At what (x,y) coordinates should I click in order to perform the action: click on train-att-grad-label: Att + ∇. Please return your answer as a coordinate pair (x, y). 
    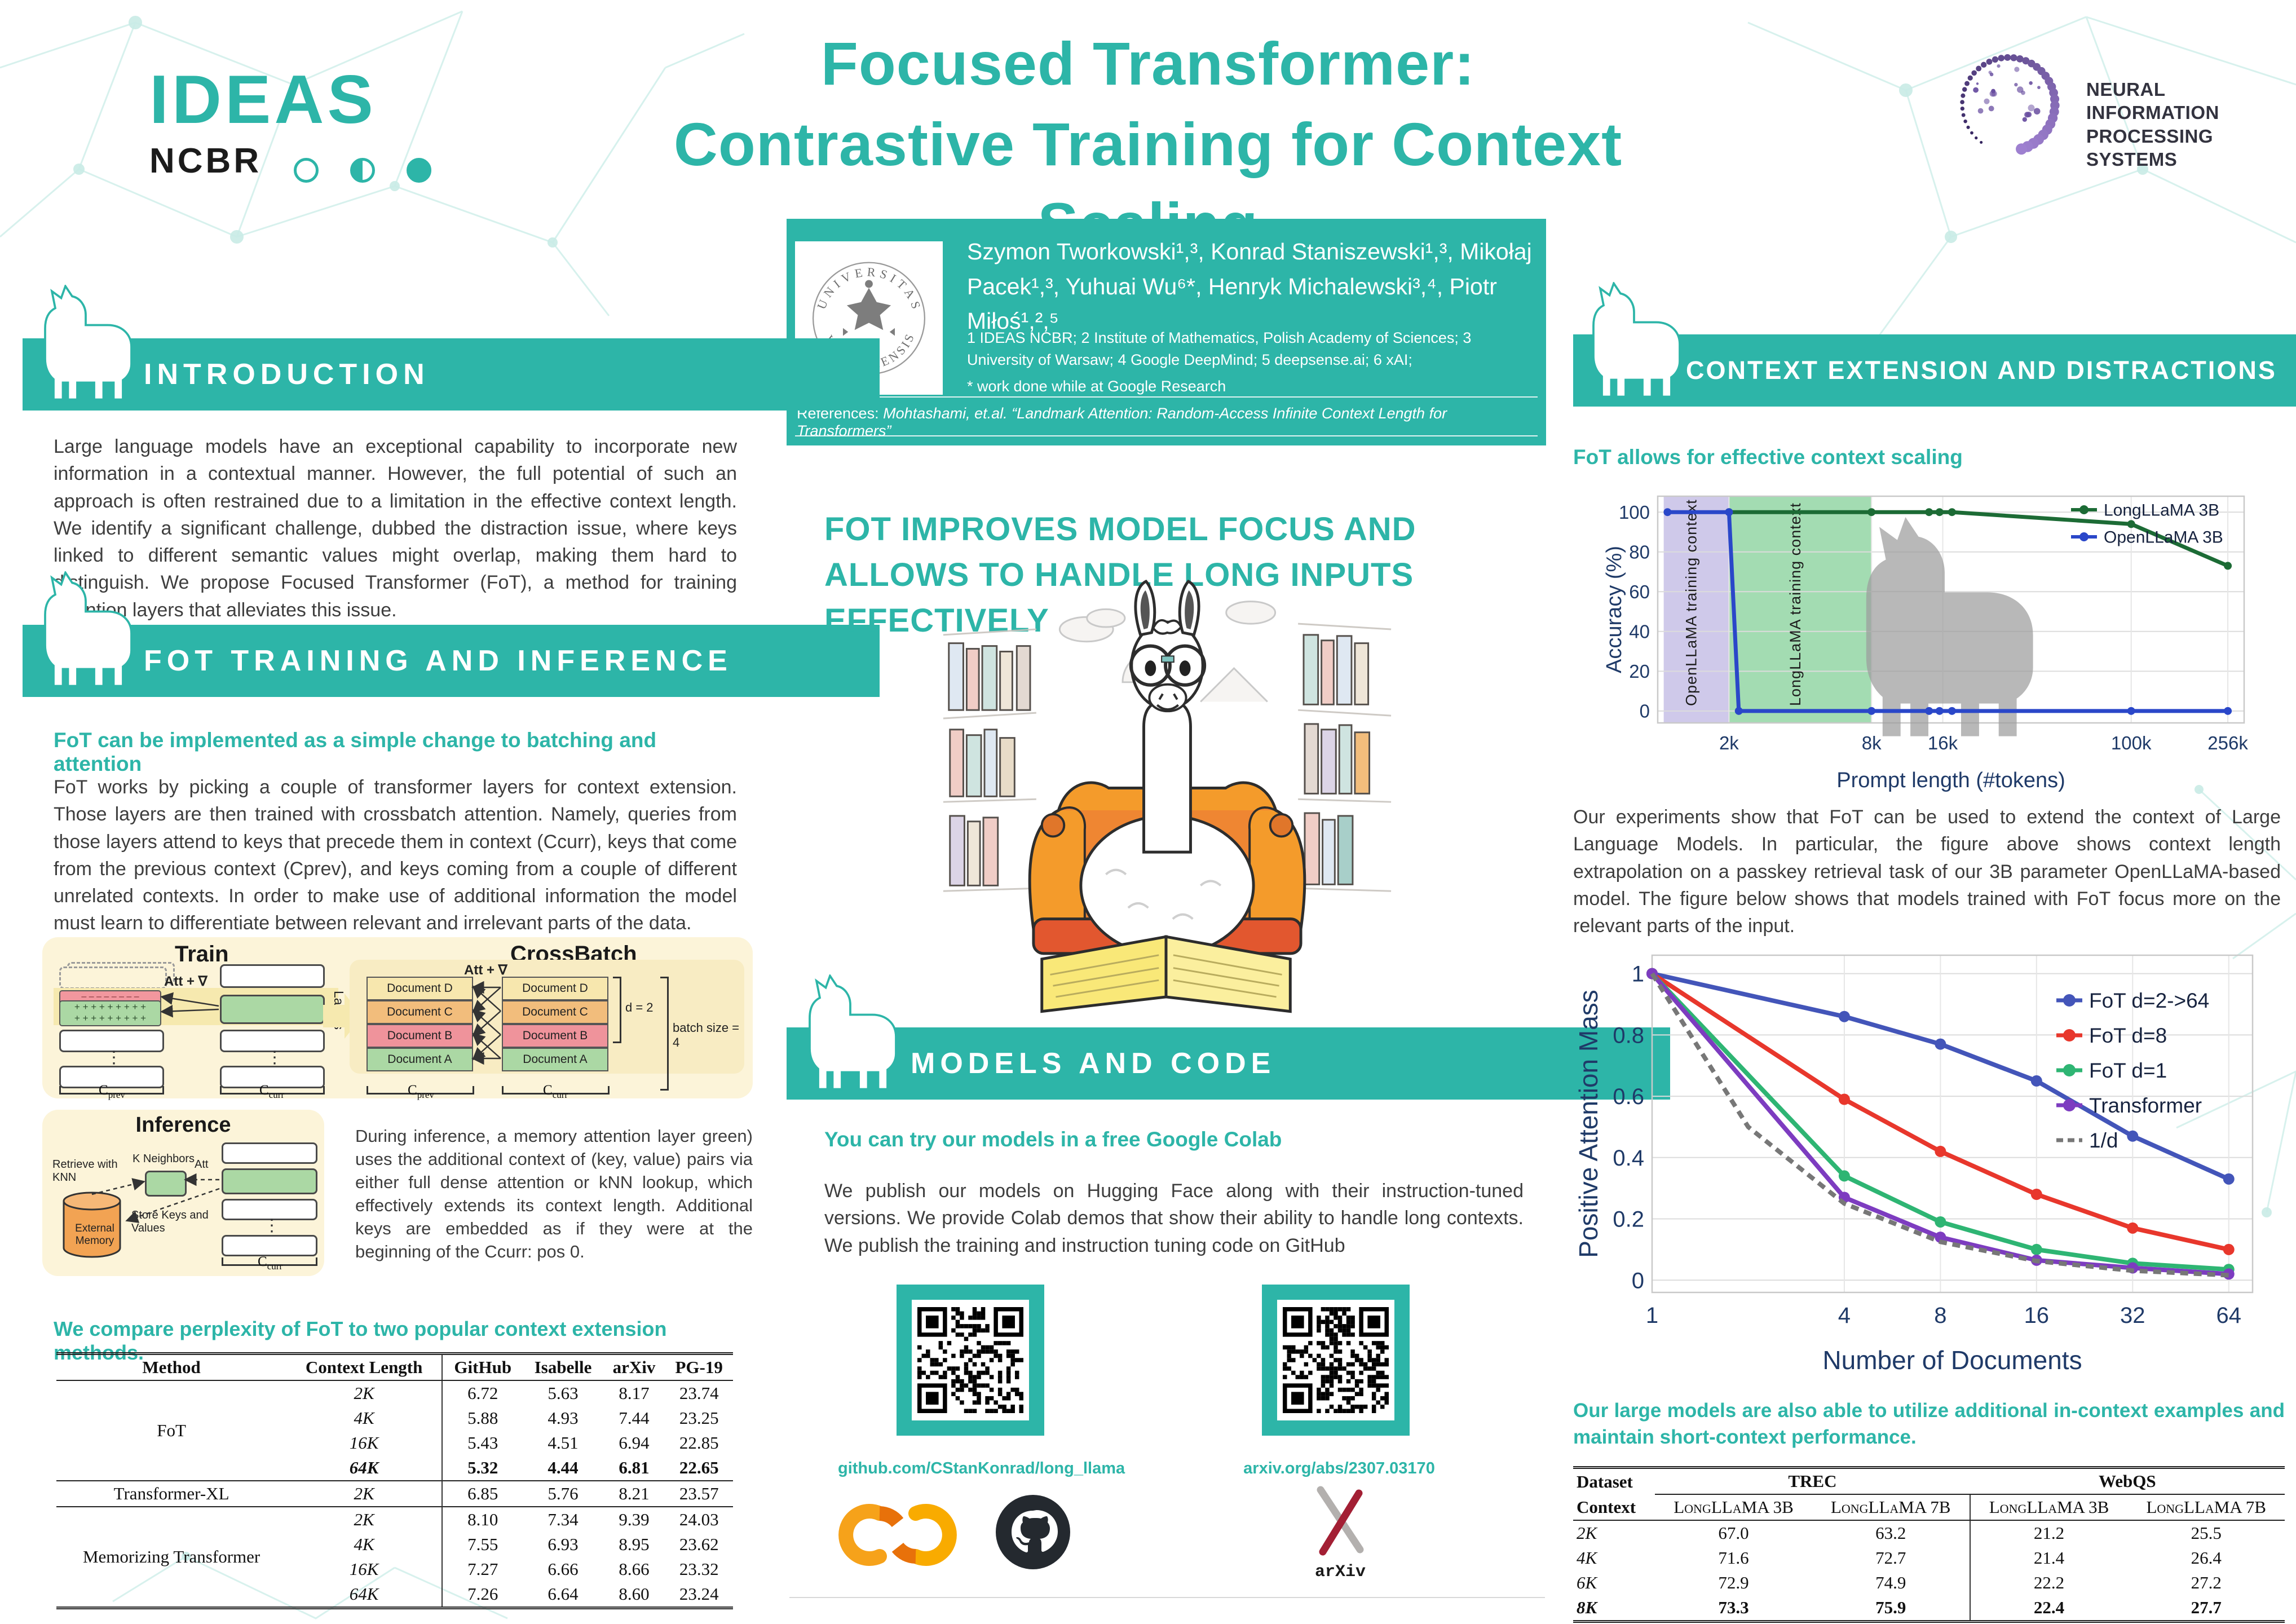
    Looking at the image, I should click on (185, 981).